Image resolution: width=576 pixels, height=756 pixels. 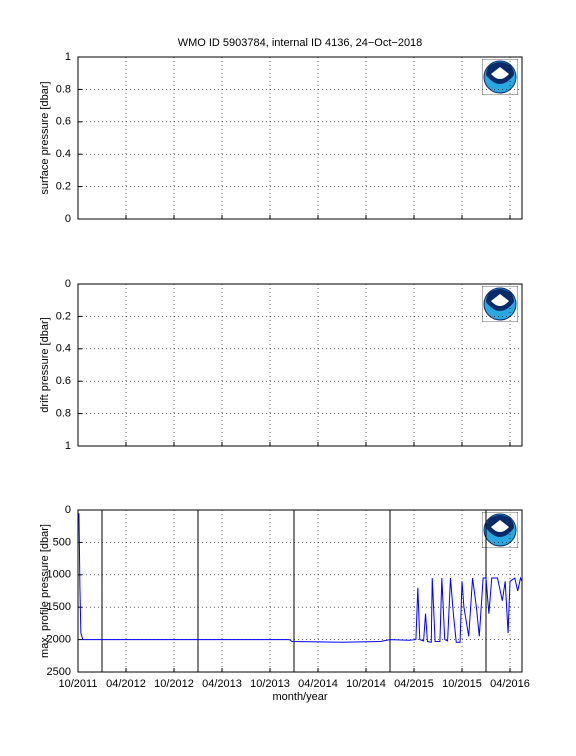 I want to click on y-tick-label: 2000, so click(x=59, y=640).